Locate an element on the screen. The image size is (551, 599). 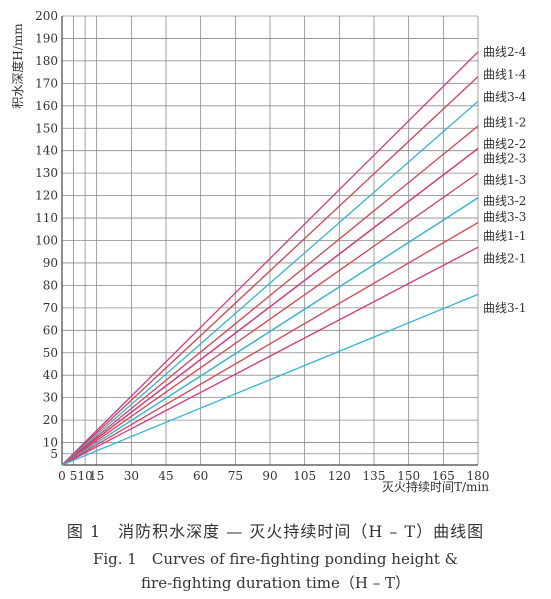
y-tick-label: 130 is located at coordinates (46, 173).